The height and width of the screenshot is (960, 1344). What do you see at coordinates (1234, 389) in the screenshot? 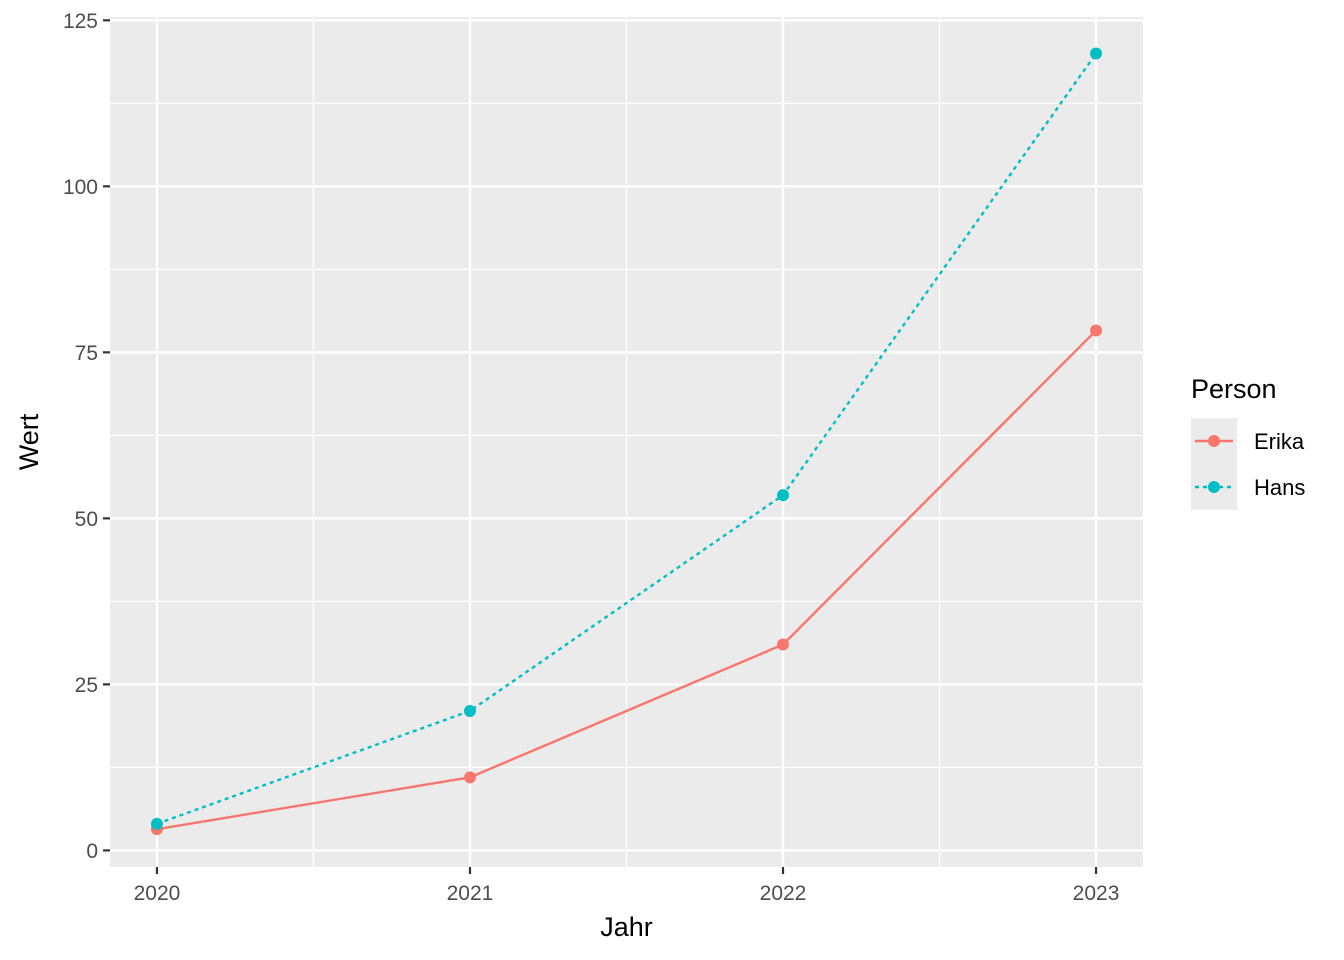
I see `legend-title: Person` at bounding box center [1234, 389].